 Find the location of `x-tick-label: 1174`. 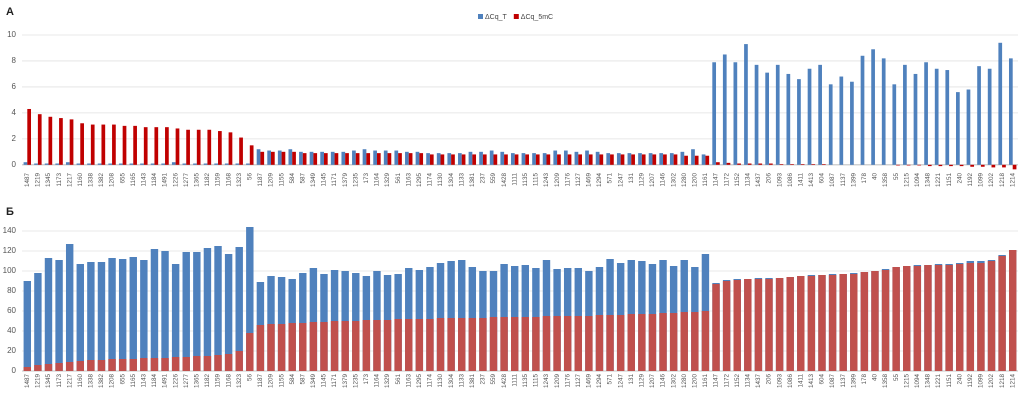

x-tick-label: 1174 is located at coordinates (430, 381).